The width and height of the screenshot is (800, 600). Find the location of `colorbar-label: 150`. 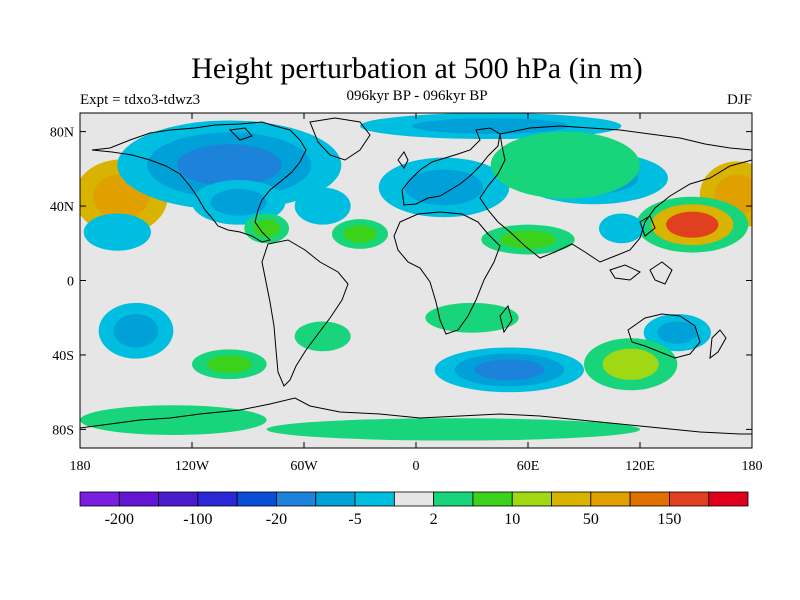

colorbar-label: 150 is located at coordinates (669, 519).